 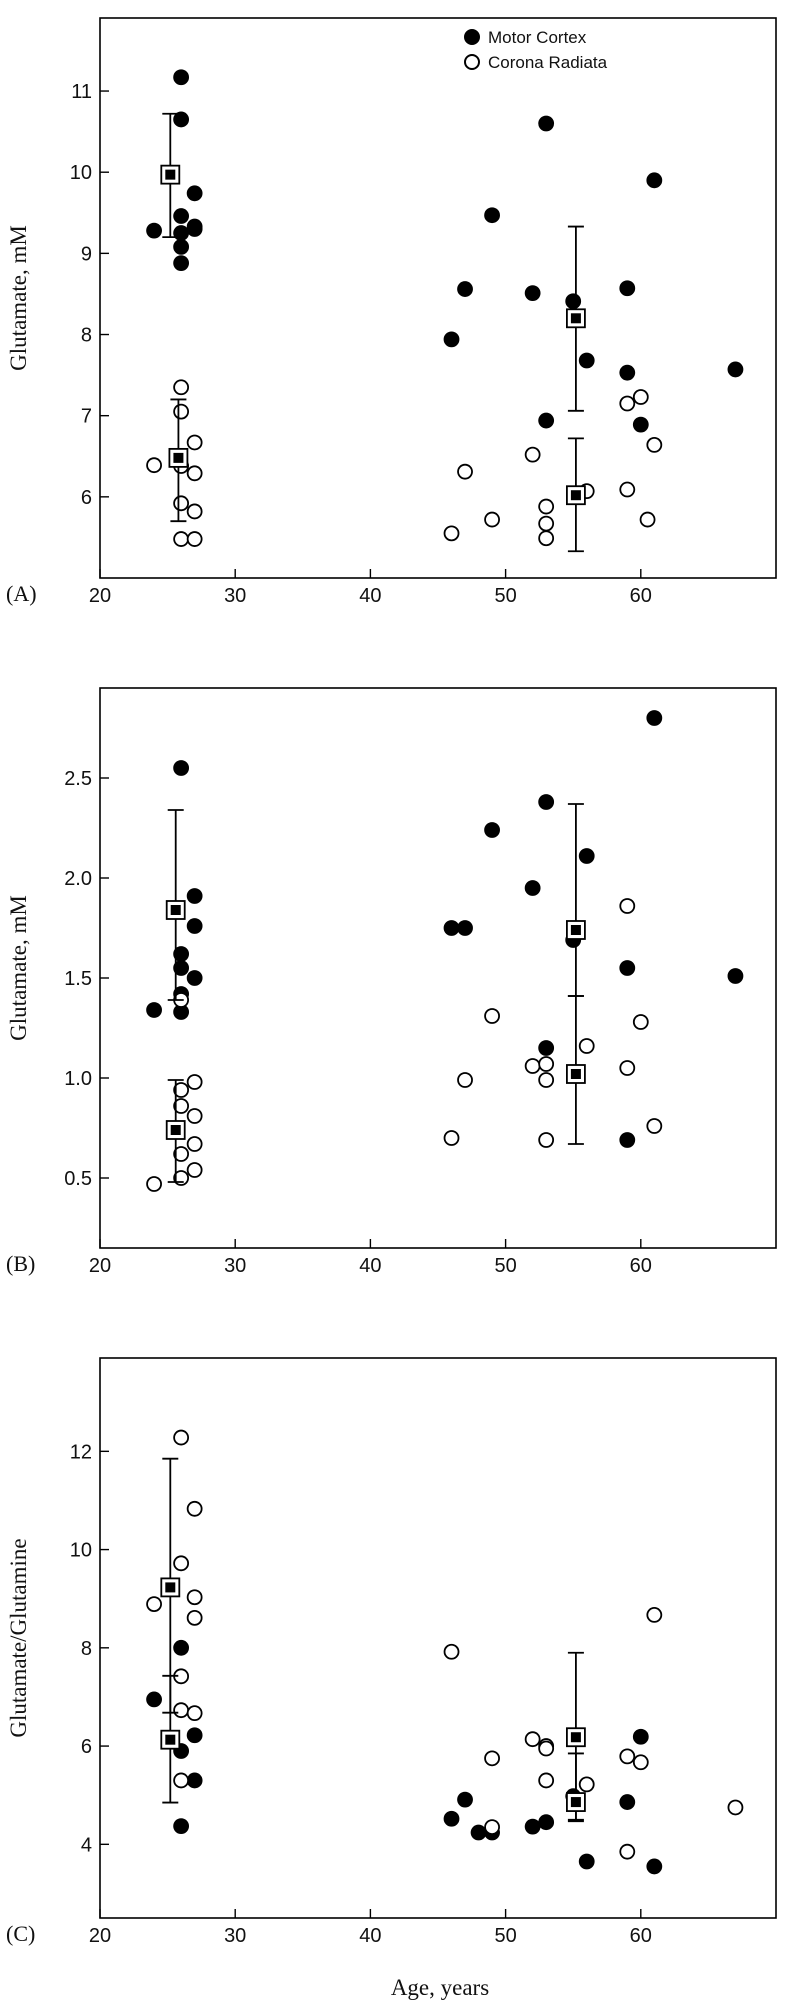 I want to click on x-tick-label-a: 30, so click(x=235, y=596).